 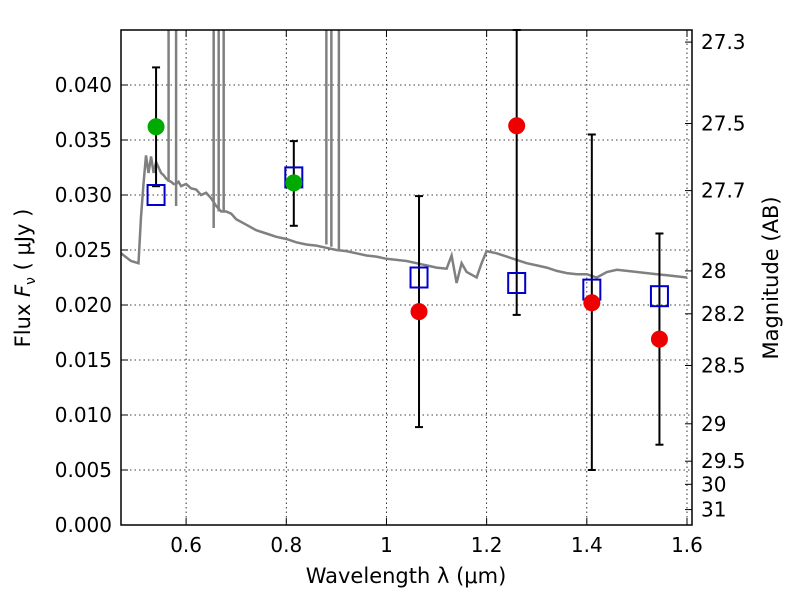 I want to click on y-tick-label: 0.020, so click(x=83, y=305).